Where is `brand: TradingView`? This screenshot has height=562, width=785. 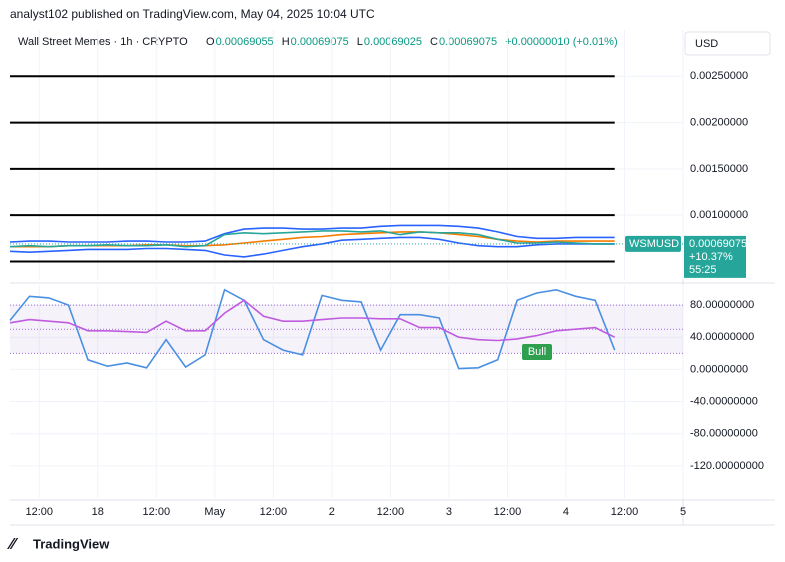 brand: TradingView is located at coordinates (71, 543).